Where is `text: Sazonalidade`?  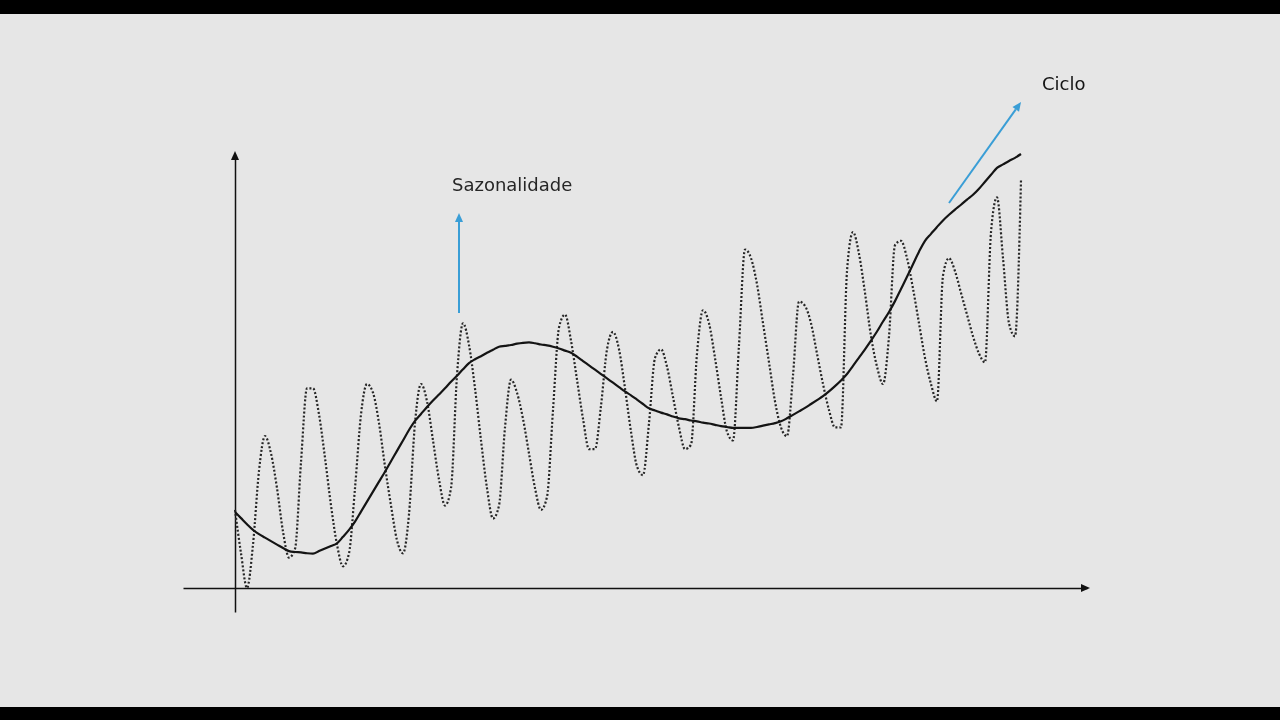 text: Sazonalidade is located at coordinates (512, 184).